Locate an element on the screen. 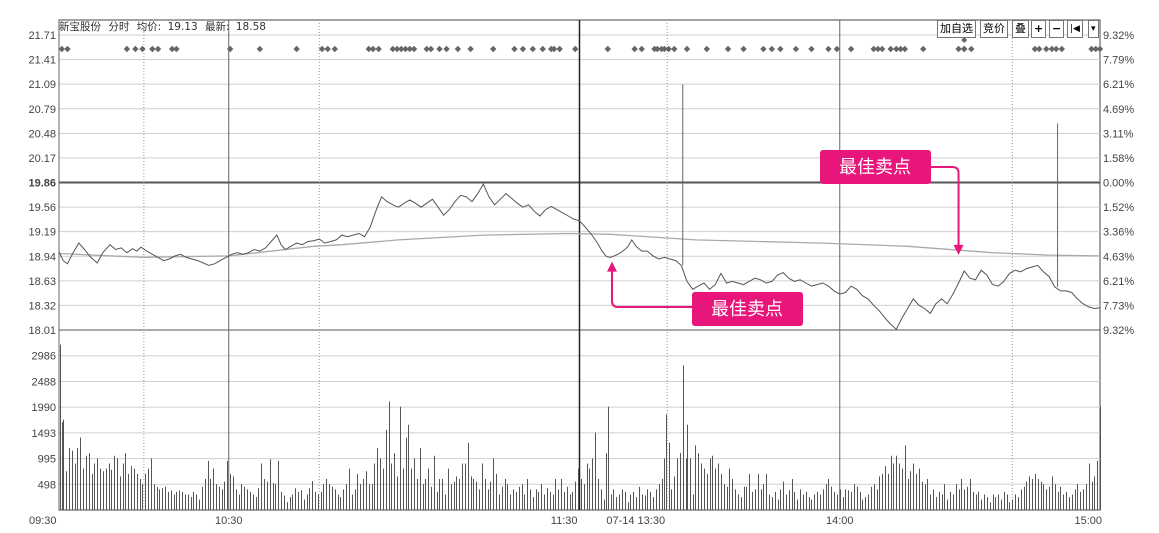 The height and width of the screenshot is (533, 1159). annotation-label: 最佳卖点 is located at coordinates (747, 309).